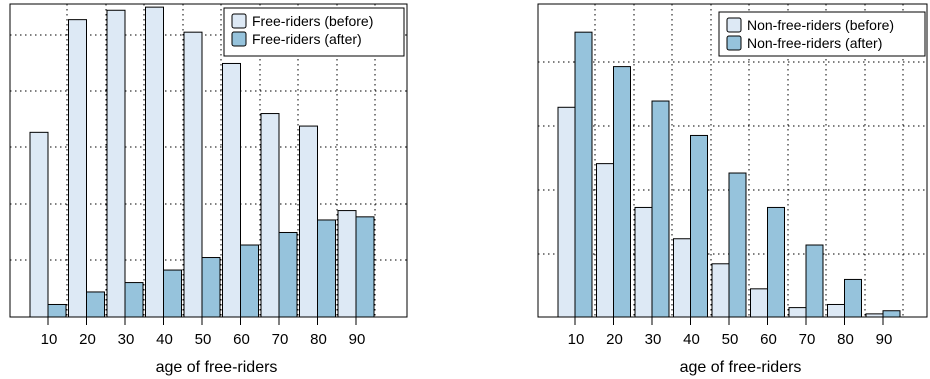 The image size is (930, 379). Describe the element at coordinates (312, 21) in the screenshot. I see `legend-entry: Free-riders (before)` at that location.